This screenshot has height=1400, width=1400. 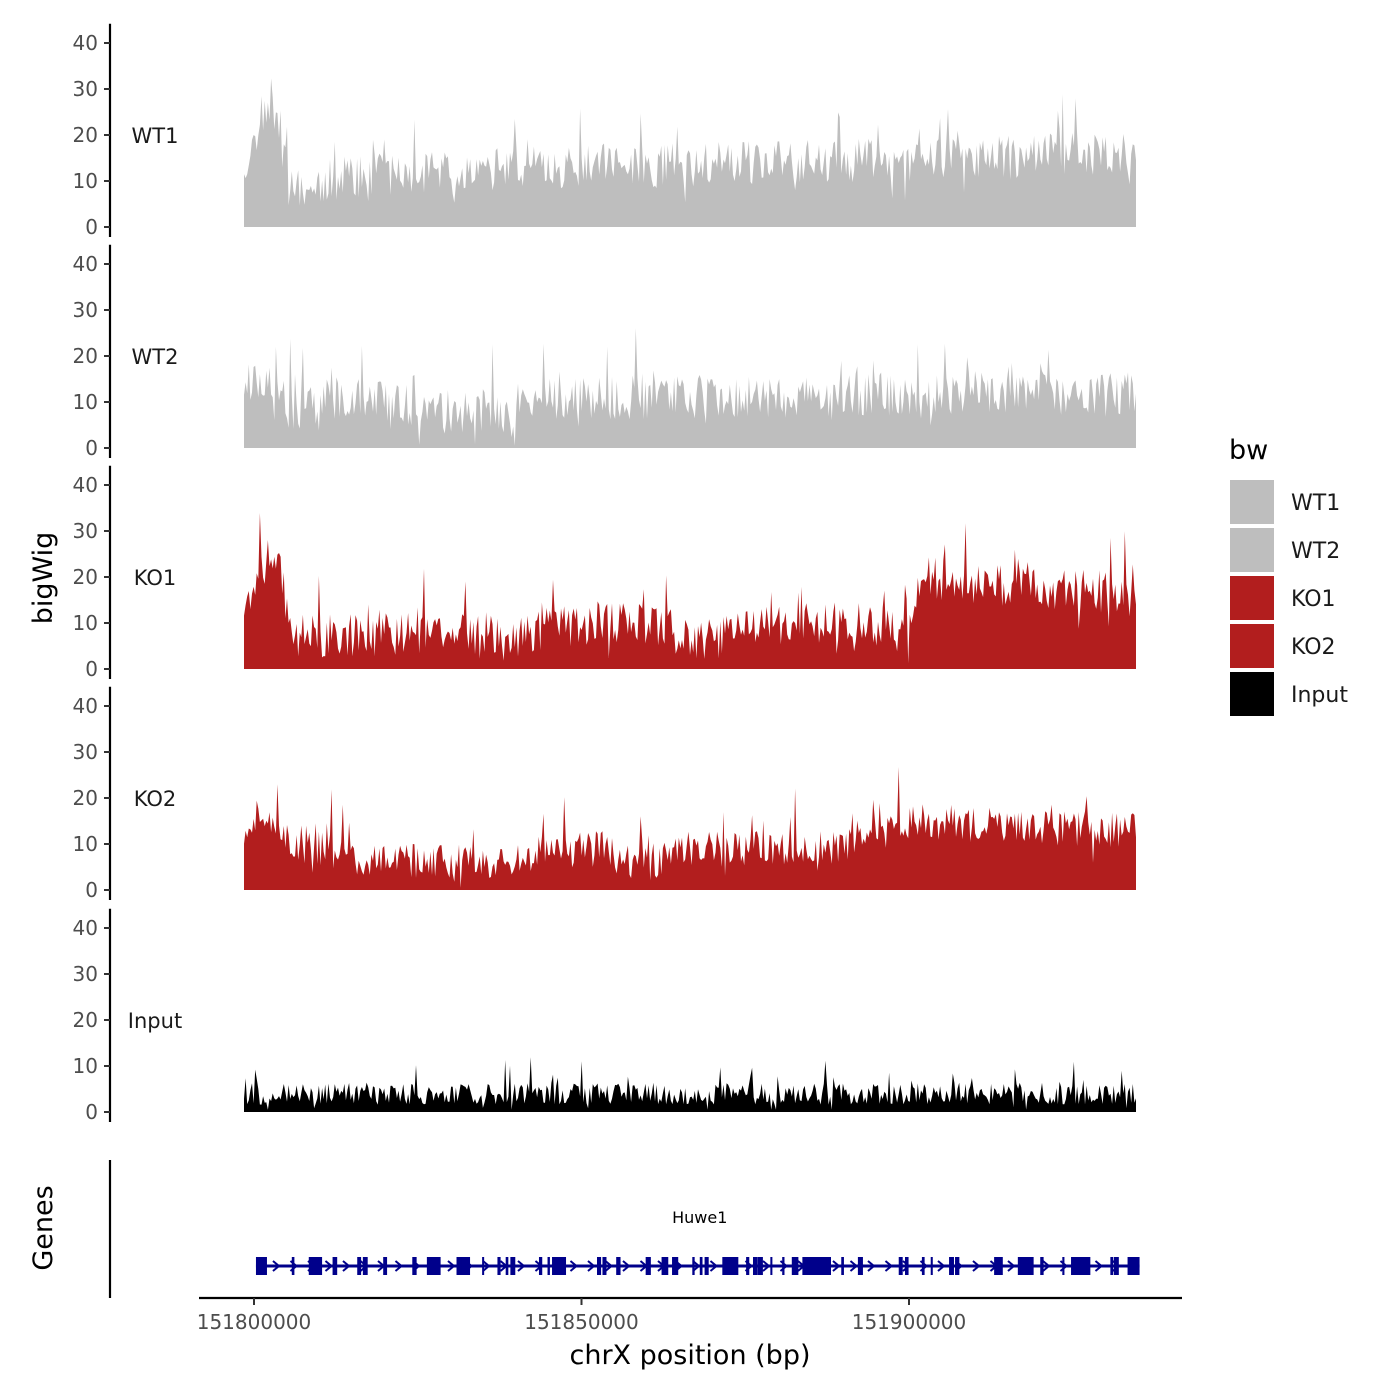 What do you see at coordinates (604, 794) in the screenshot?
I see `track-ko2: 0 10 20 30 40 KO2` at bounding box center [604, 794].